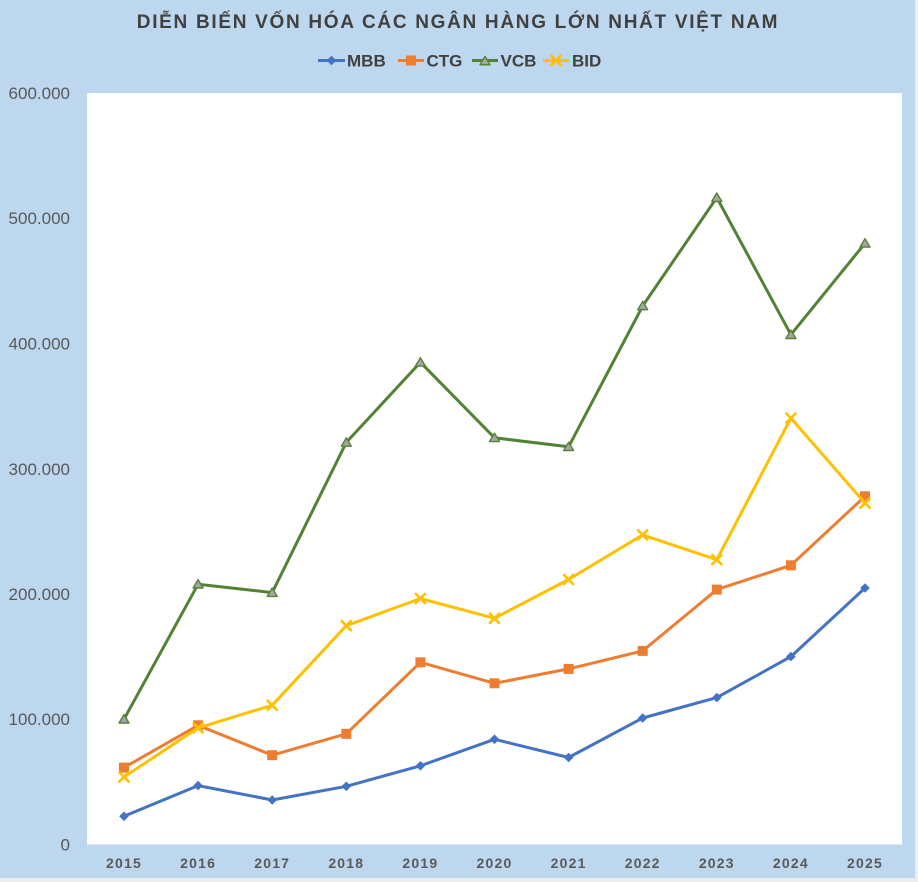 This screenshot has height=882, width=918. What do you see at coordinates (586, 61) in the screenshot?
I see `svg-text: BID` at bounding box center [586, 61].